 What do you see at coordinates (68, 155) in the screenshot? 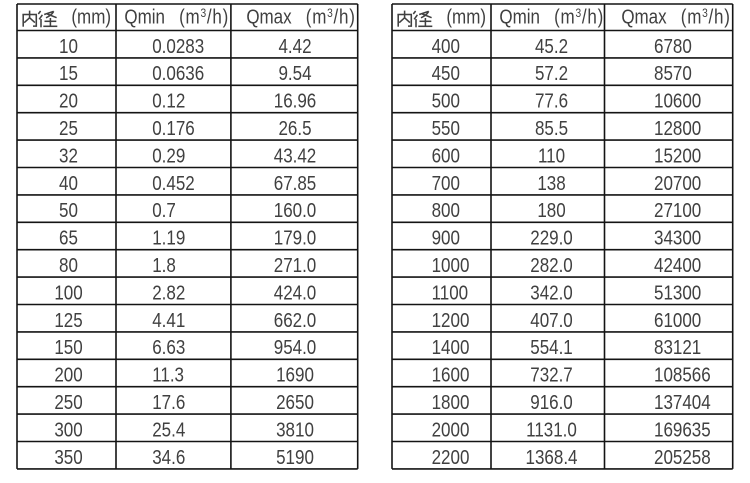
I see `svg-text: 32` at bounding box center [68, 155].